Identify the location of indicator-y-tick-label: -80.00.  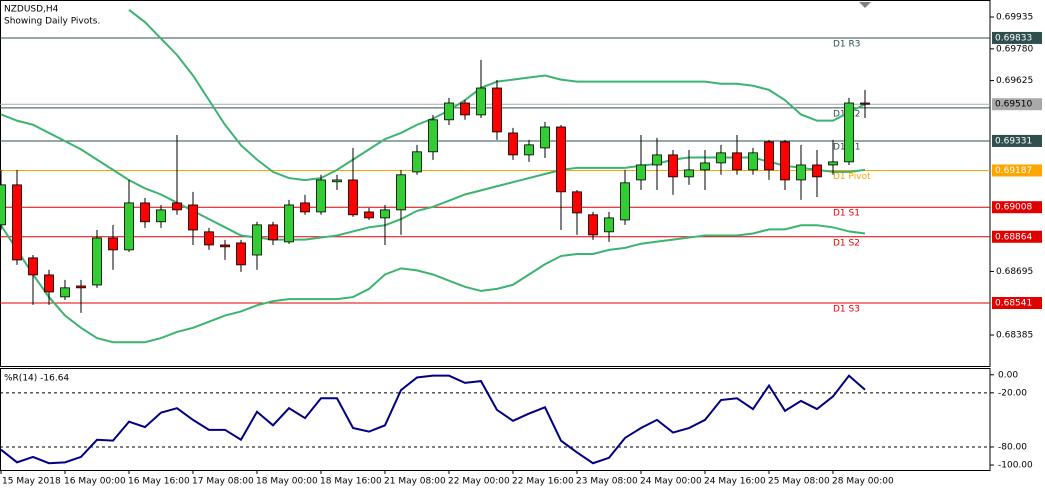
(1012, 447).